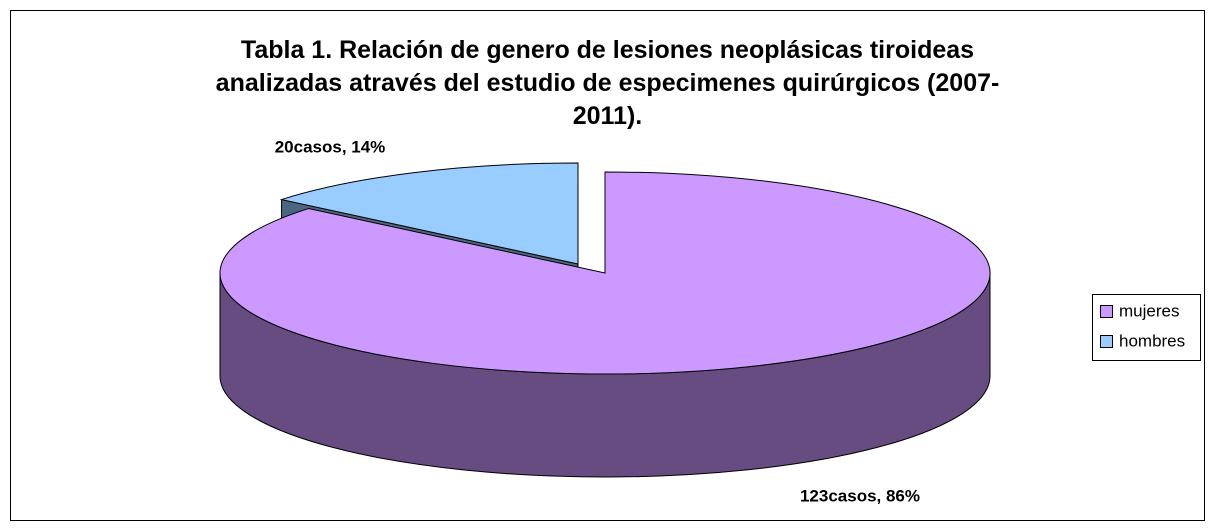 The width and height of the screenshot is (1215, 529). What do you see at coordinates (1149, 310) in the screenshot?
I see `legend-label: mujeres` at bounding box center [1149, 310].